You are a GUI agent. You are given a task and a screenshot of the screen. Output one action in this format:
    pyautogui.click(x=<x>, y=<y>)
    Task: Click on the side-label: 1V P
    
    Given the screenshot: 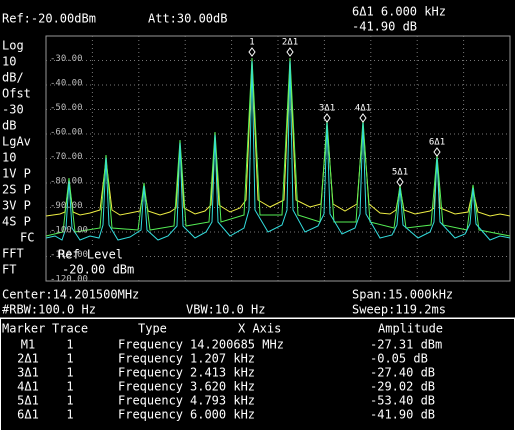 What is the action you would take?
    pyautogui.click(x=16, y=174)
    